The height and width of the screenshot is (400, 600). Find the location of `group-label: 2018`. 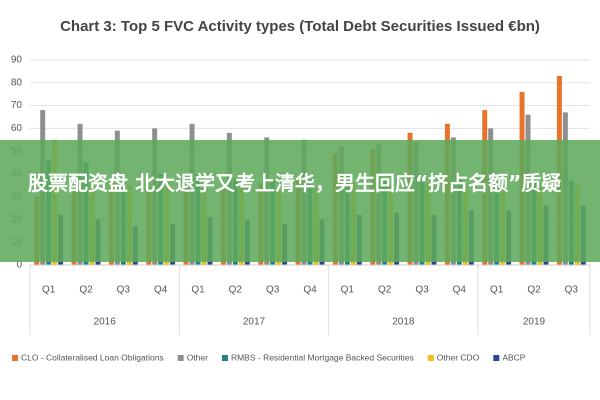

group-label: 2018 is located at coordinates (403, 322).